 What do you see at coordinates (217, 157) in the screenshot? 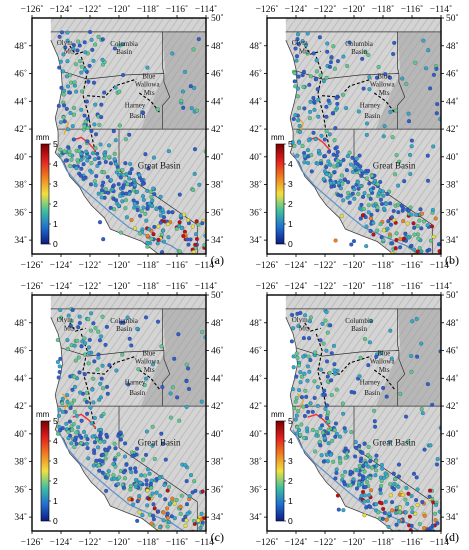
I see `lat-label-right: 40˚` at bounding box center [217, 157].